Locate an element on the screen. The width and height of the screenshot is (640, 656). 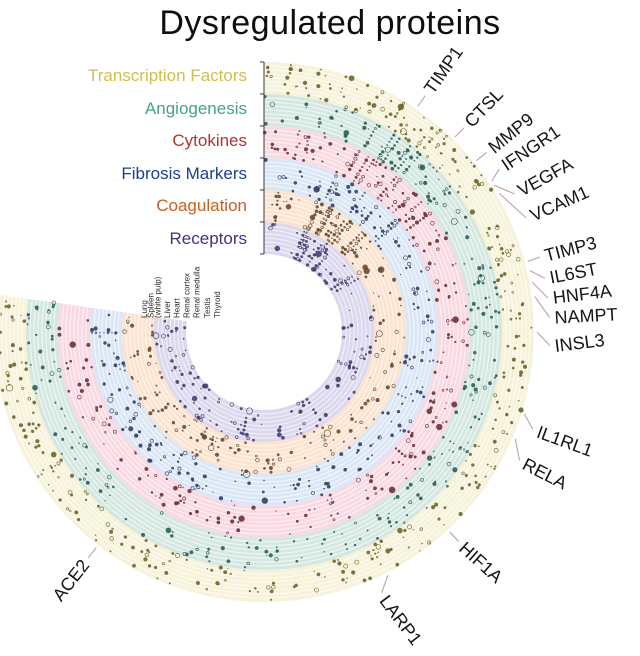
protein-connector-ifngr1 is located at coordinates (495, 175).